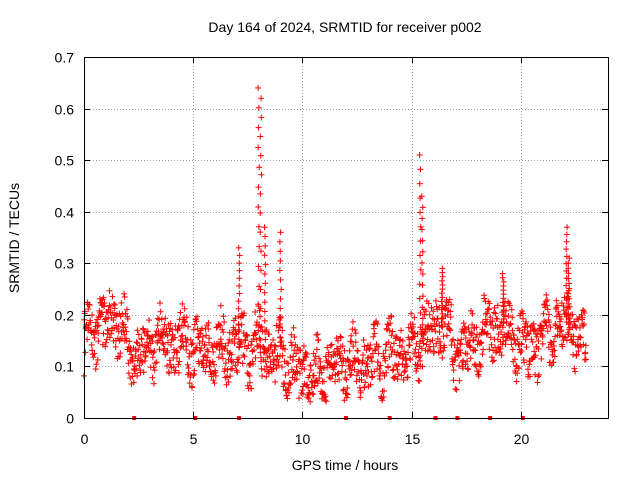 This screenshot has width=640, height=480. Describe the element at coordinates (65, 316) in the screenshot. I see `y-tick-label: 0.2` at that location.